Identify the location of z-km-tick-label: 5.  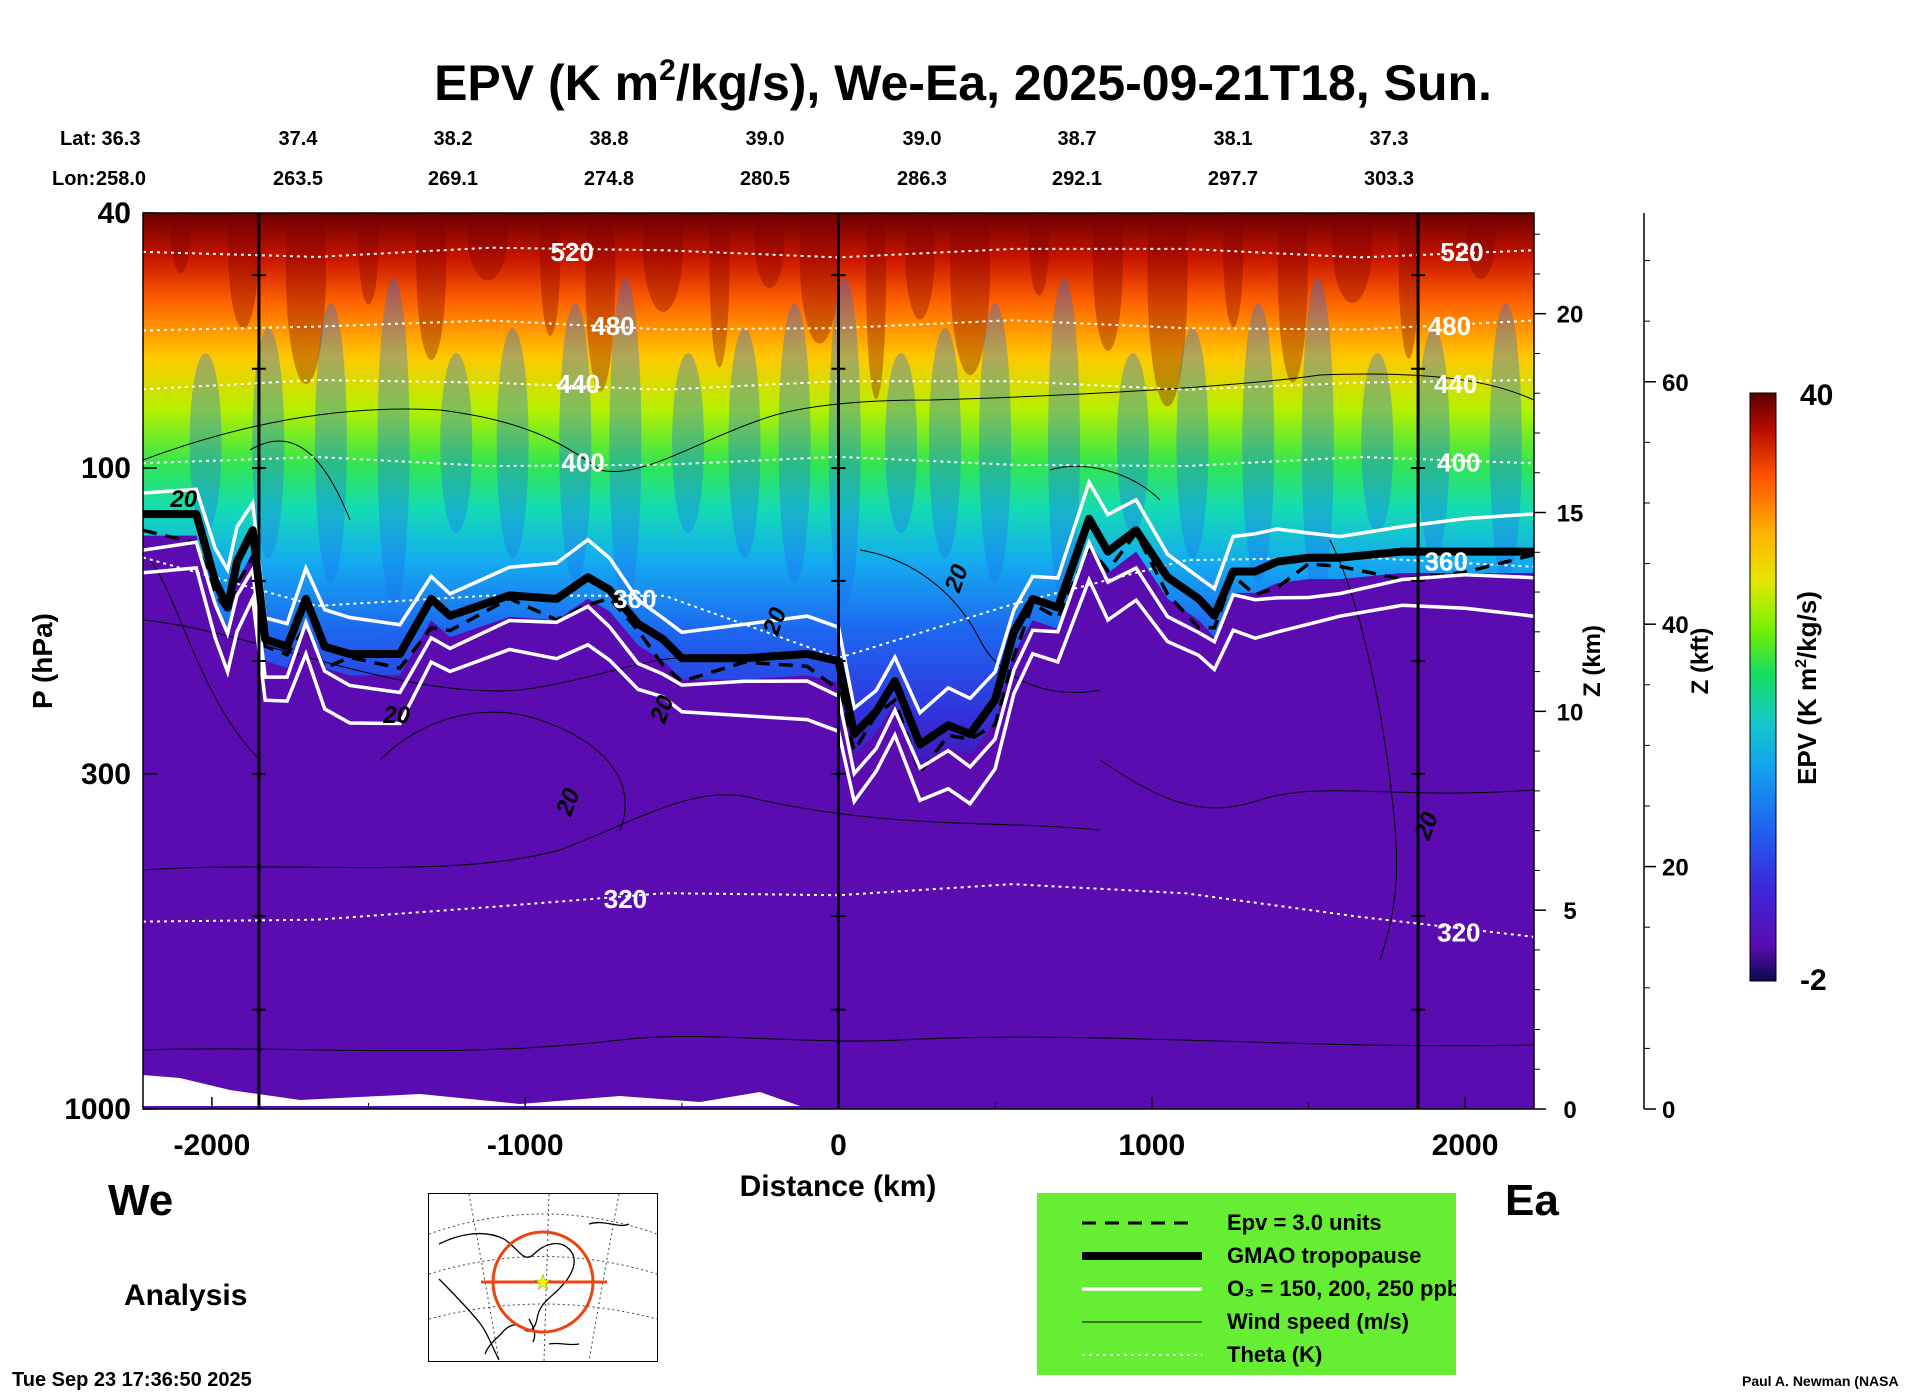
(1569, 911).